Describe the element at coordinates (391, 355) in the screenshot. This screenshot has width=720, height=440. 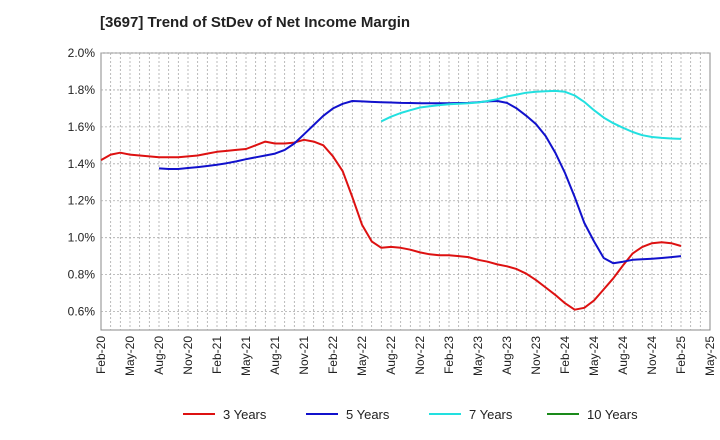
I see `x-tick-label: Aug-22` at that location.